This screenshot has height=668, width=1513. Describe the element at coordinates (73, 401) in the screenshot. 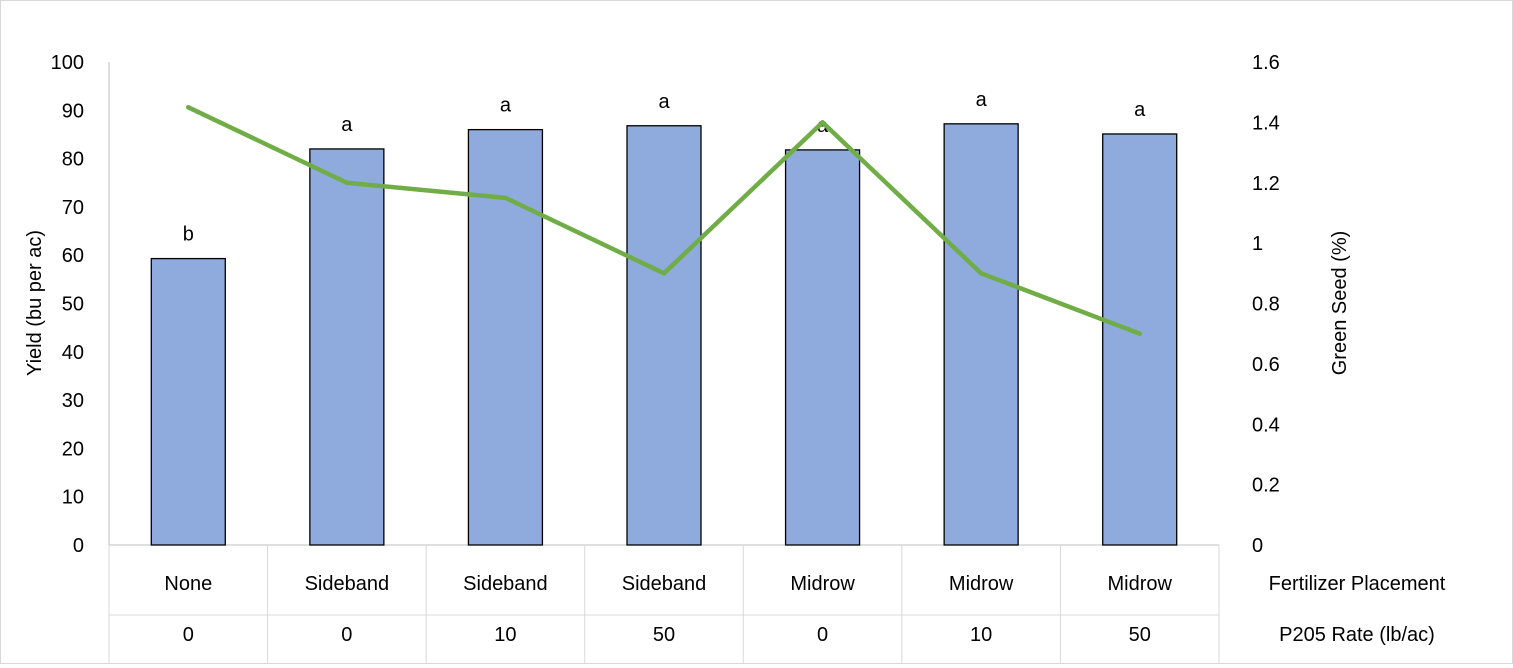

I see `y-tick-label: 30` at that location.